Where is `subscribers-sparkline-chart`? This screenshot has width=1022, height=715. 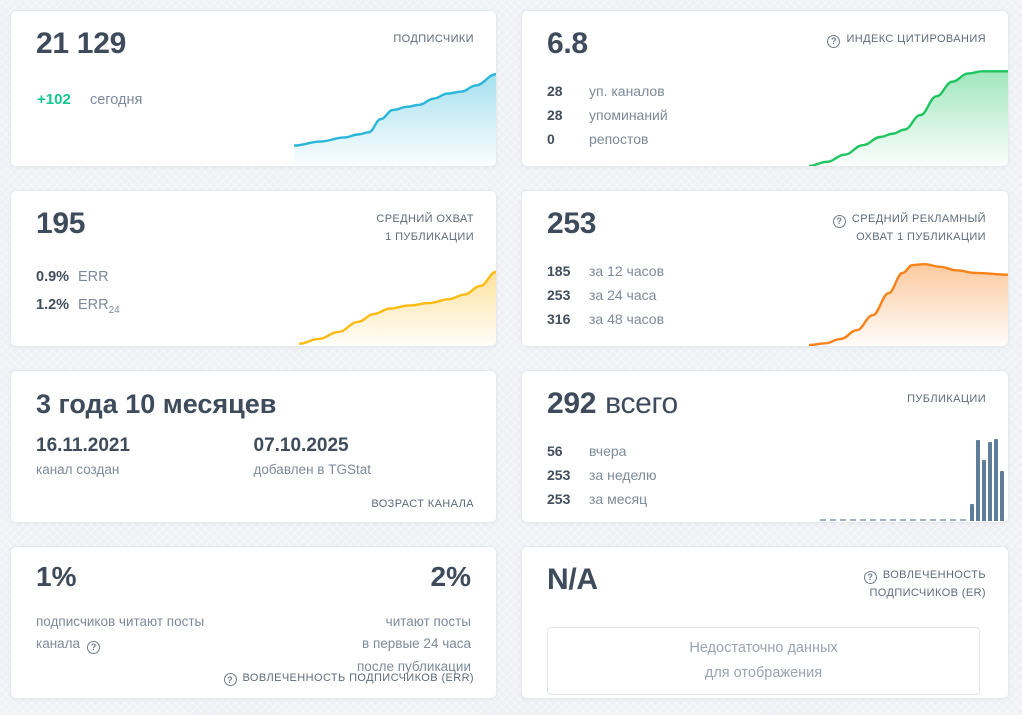
subscribers-sparkline-chart is located at coordinates (395, 115).